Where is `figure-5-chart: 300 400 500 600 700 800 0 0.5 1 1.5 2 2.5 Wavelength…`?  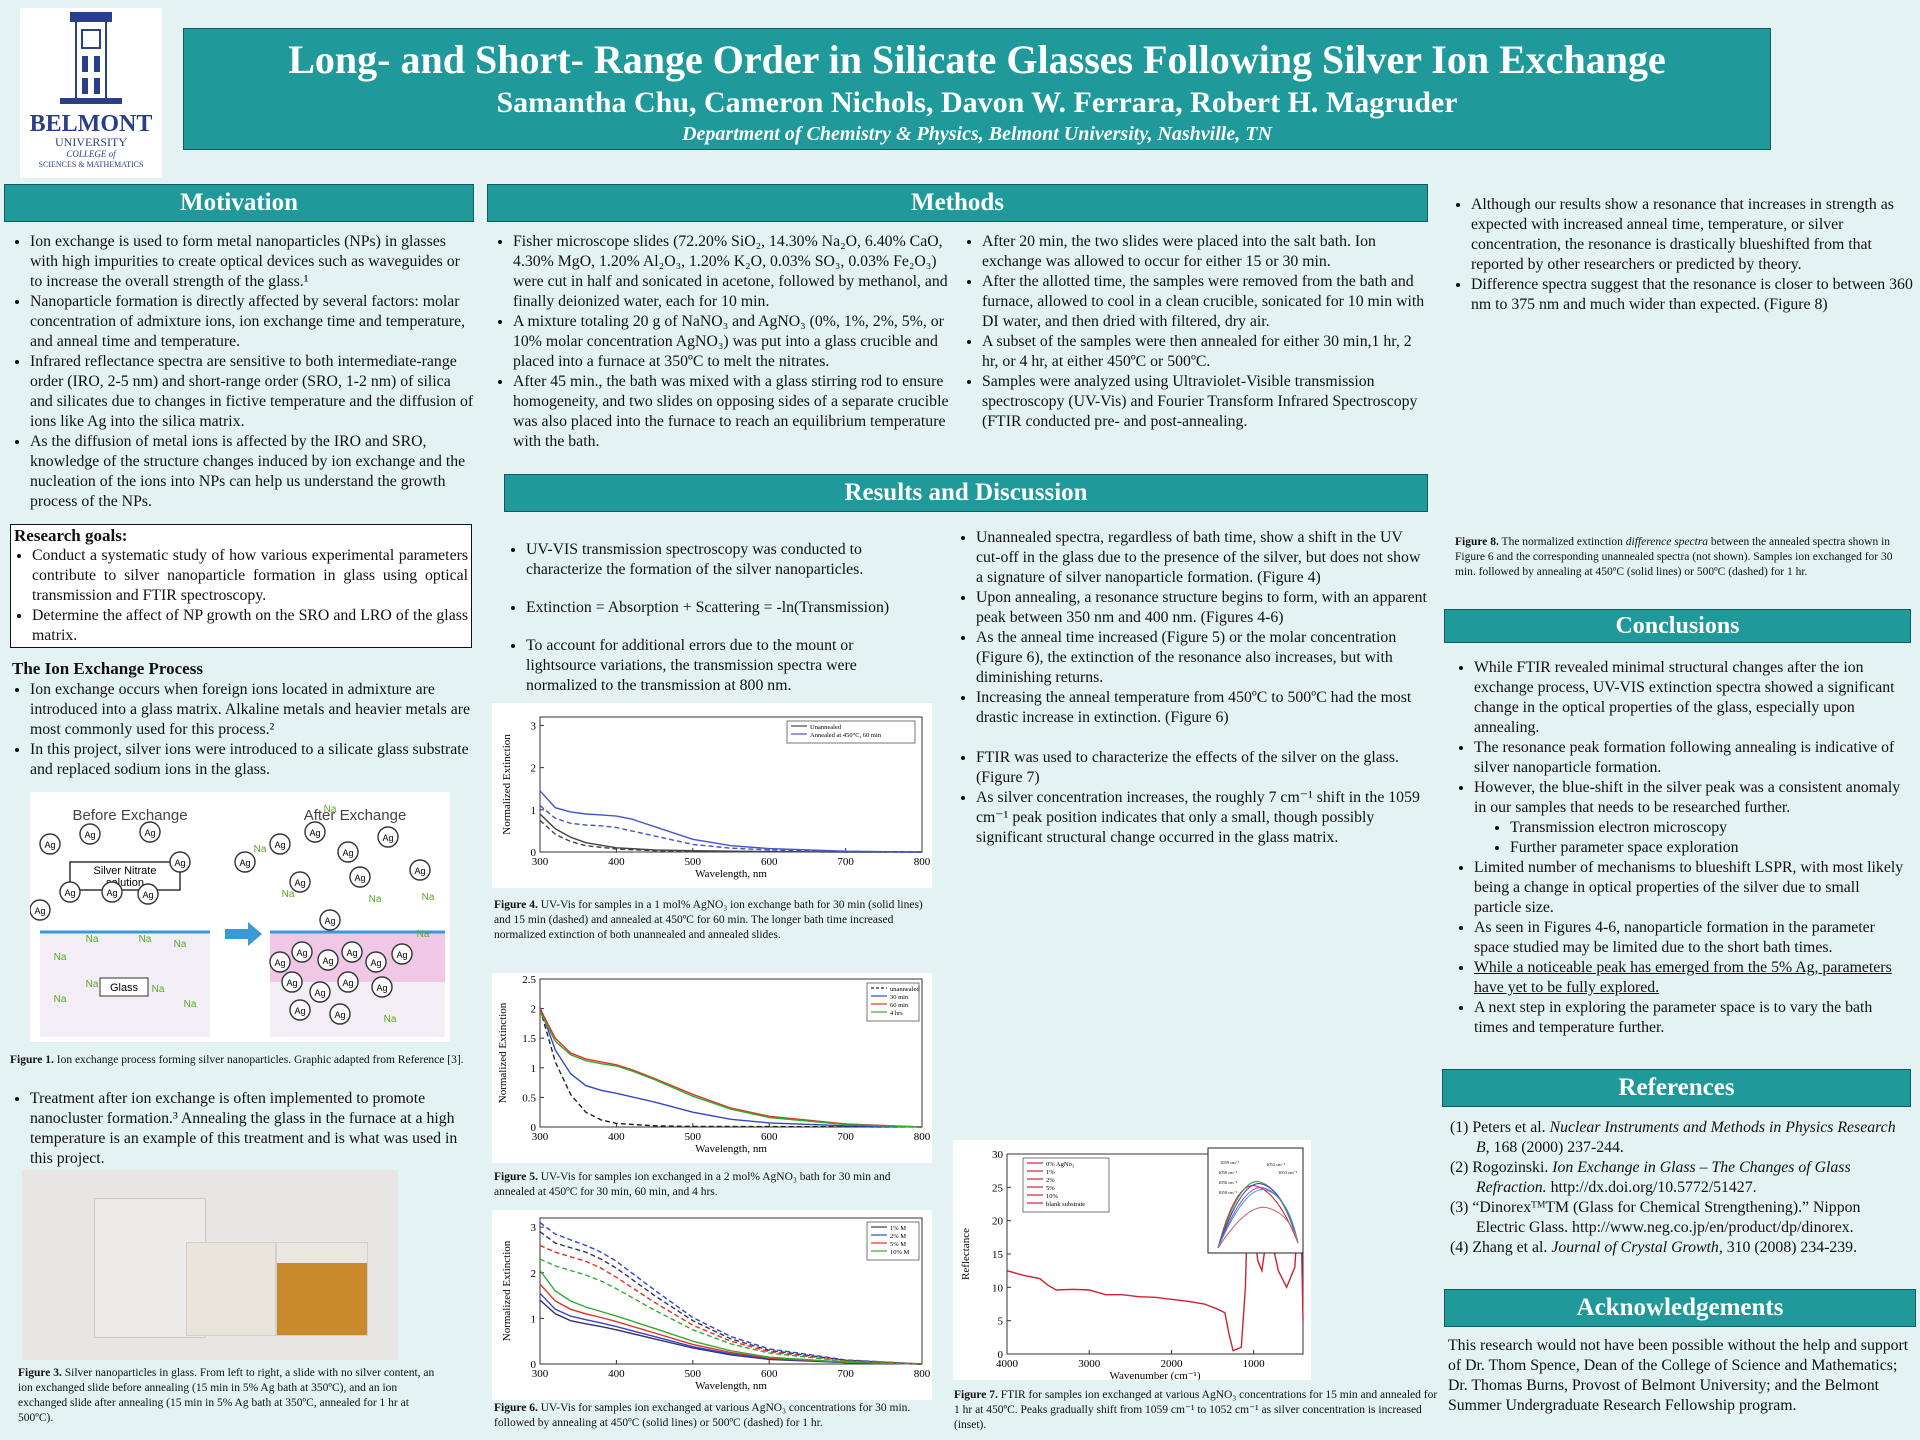 figure-5-chart: 300 400 500 600 700 800 0 0.5 1 1.5 2 2.5 Wavelength… is located at coordinates (712, 1068).